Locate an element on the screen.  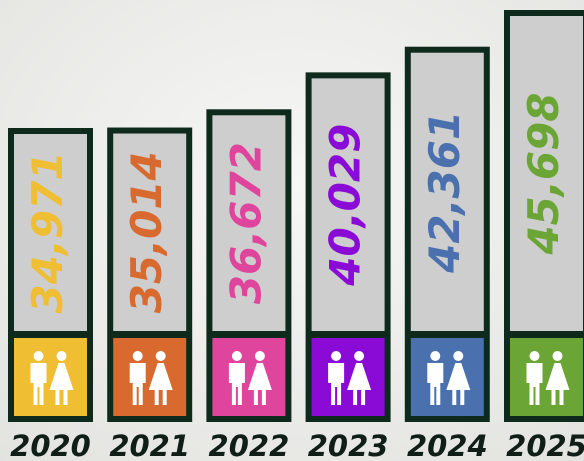
value-label: 35,014 is located at coordinates (146, 232).